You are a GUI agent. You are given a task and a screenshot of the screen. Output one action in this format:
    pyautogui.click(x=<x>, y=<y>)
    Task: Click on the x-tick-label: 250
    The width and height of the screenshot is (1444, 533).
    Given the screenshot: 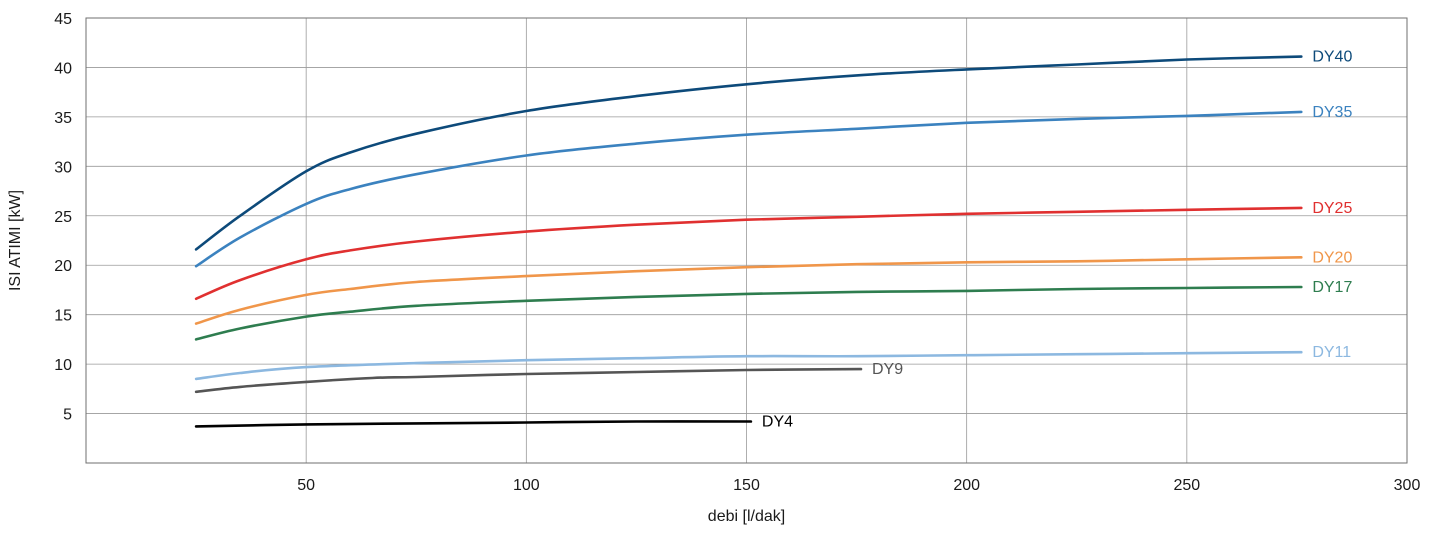 What is the action you would take?
    pyautogui.click(x=1186, y=485)
    